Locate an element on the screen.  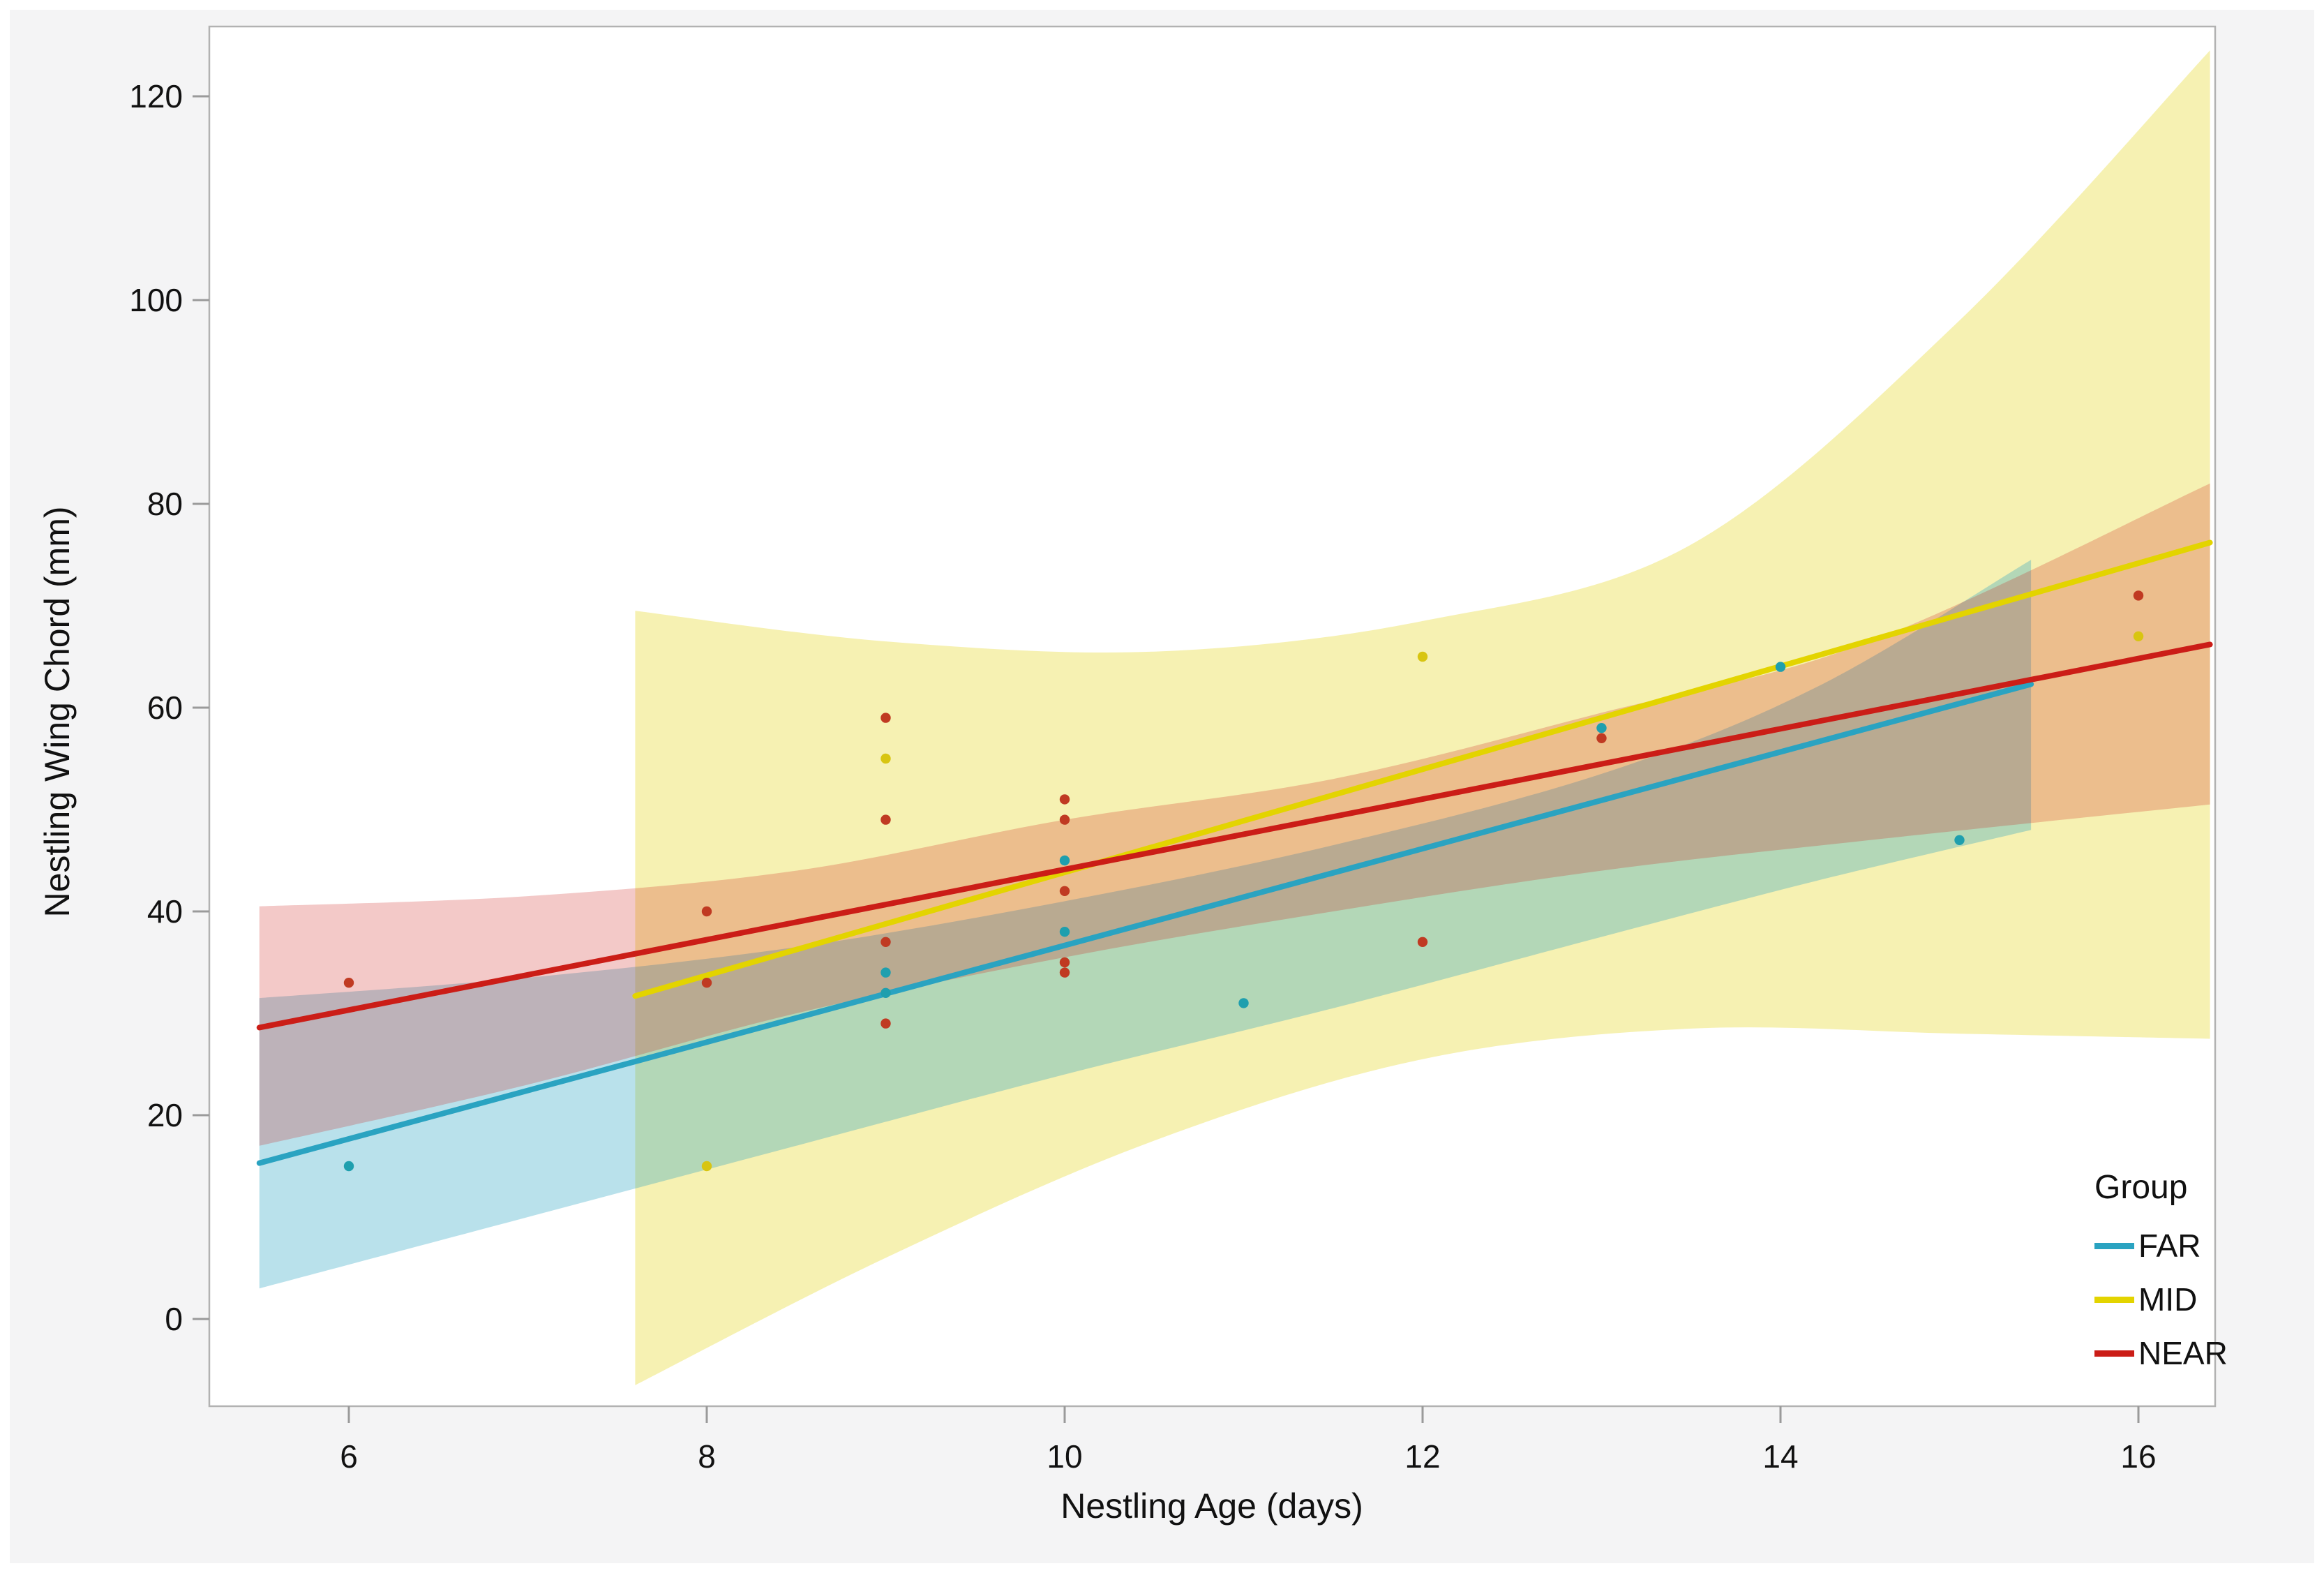
legend-label-mid: MID is located at coordinates (2168, 1299).